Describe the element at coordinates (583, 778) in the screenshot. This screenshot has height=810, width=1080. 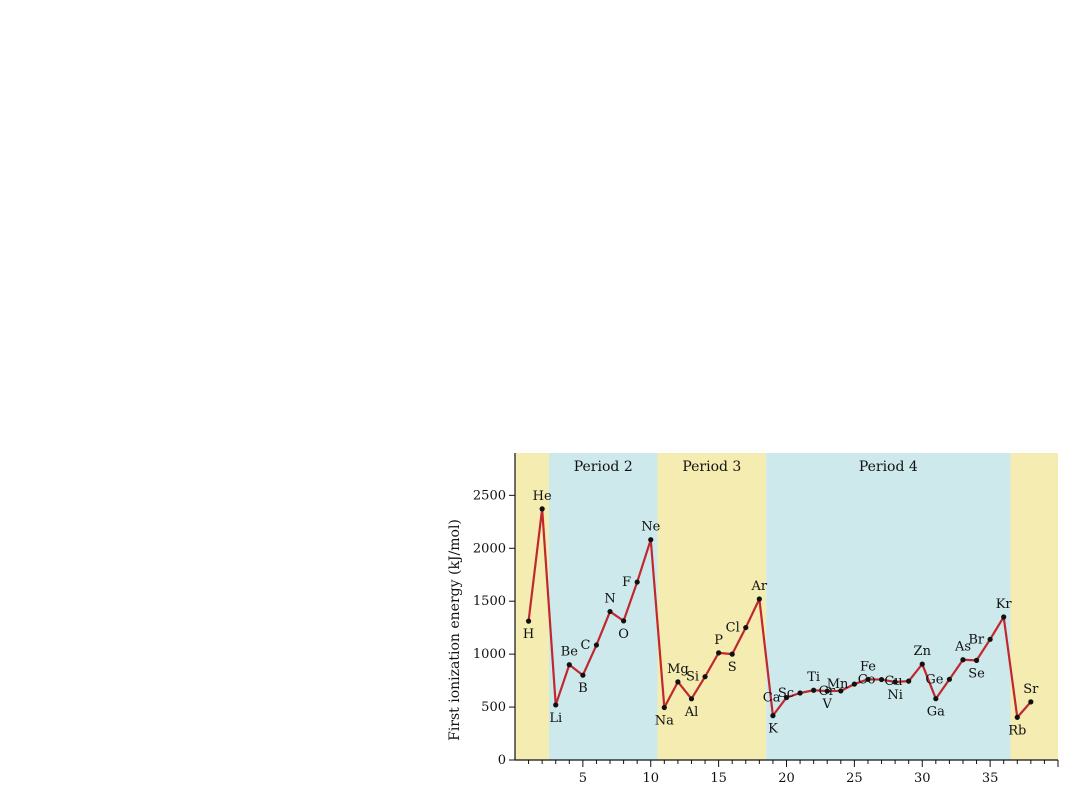
I see `x-tick-label: 5` at that location.